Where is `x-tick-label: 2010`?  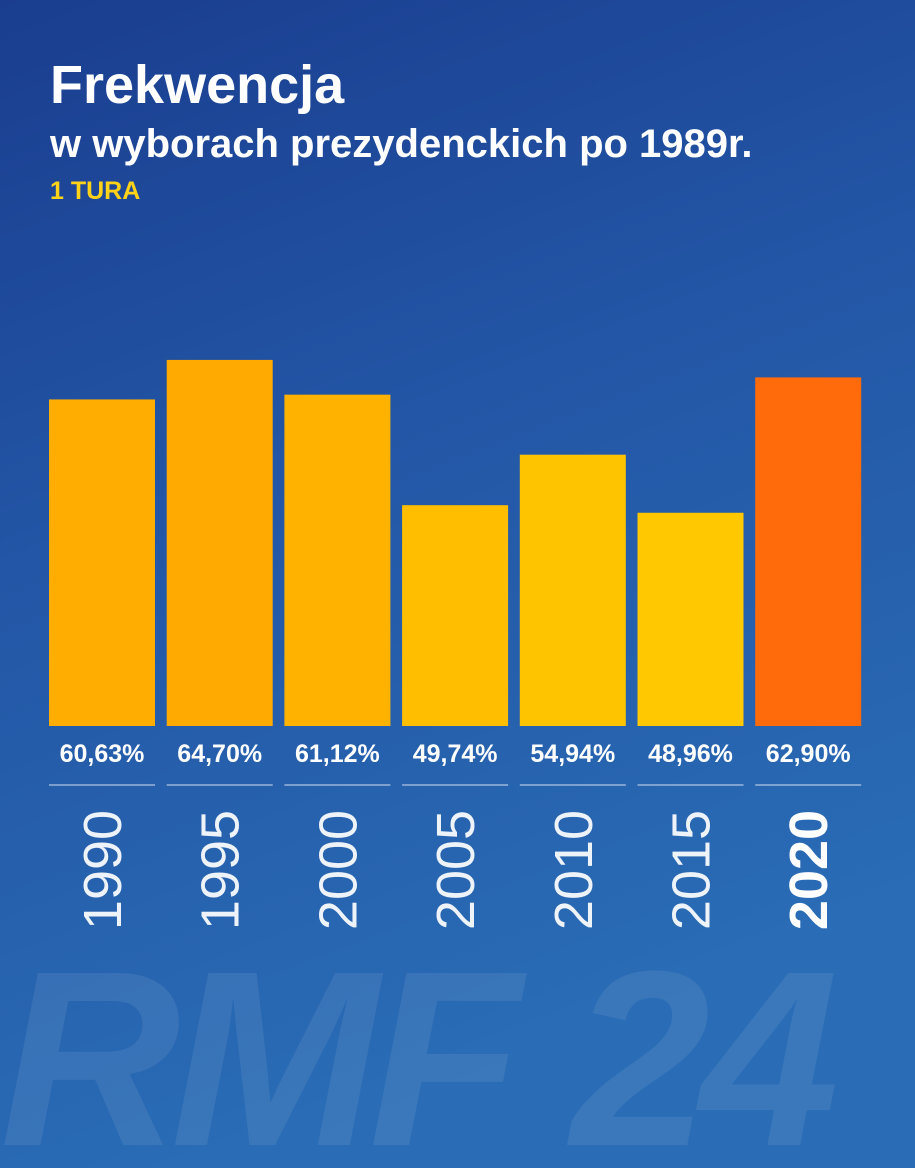
x-tick-label: 2010 is located at coordinates (574, 870).